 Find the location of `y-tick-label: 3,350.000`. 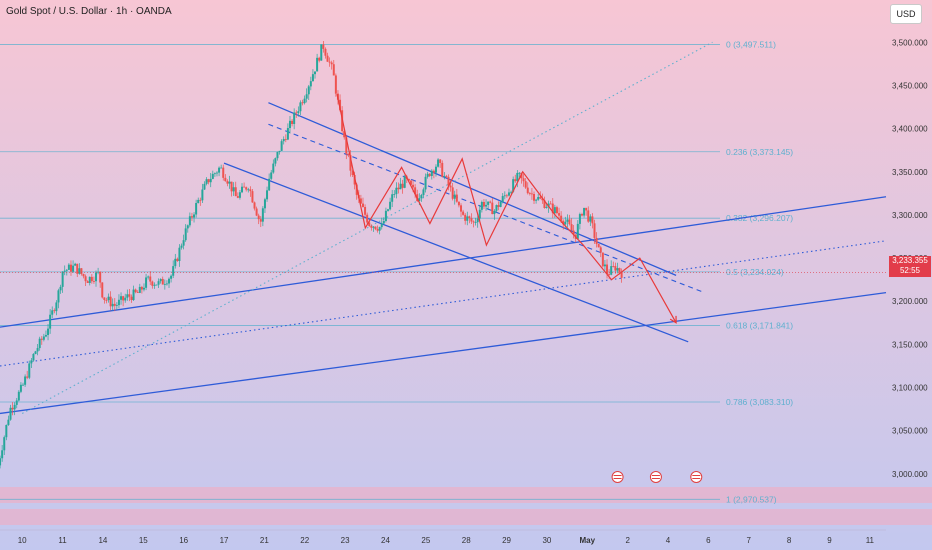

y-tick-label: 3,350.000 is located at coordinates (910, 172).